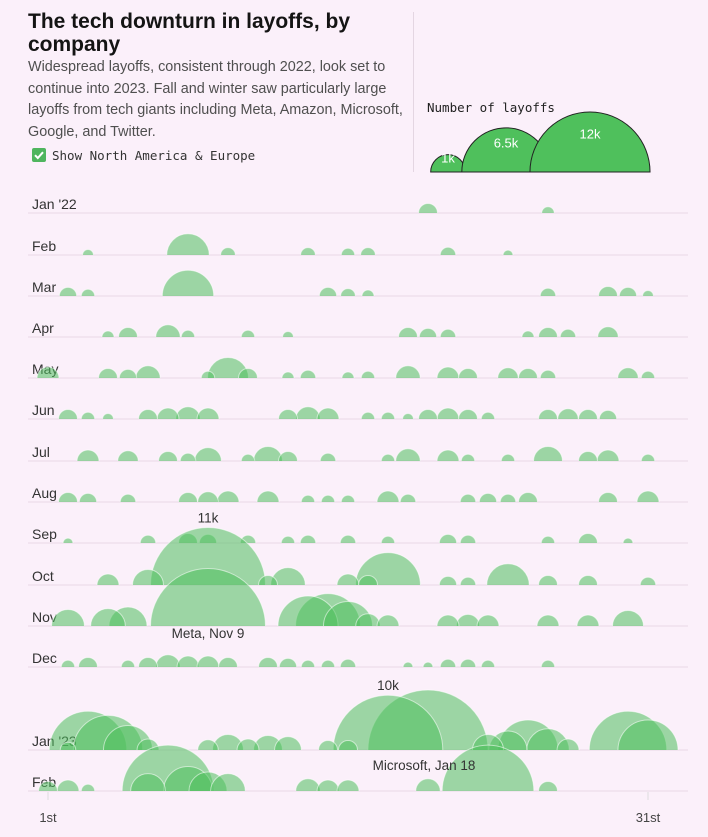  I want to click on month-label: Jul, so click(41, 452).